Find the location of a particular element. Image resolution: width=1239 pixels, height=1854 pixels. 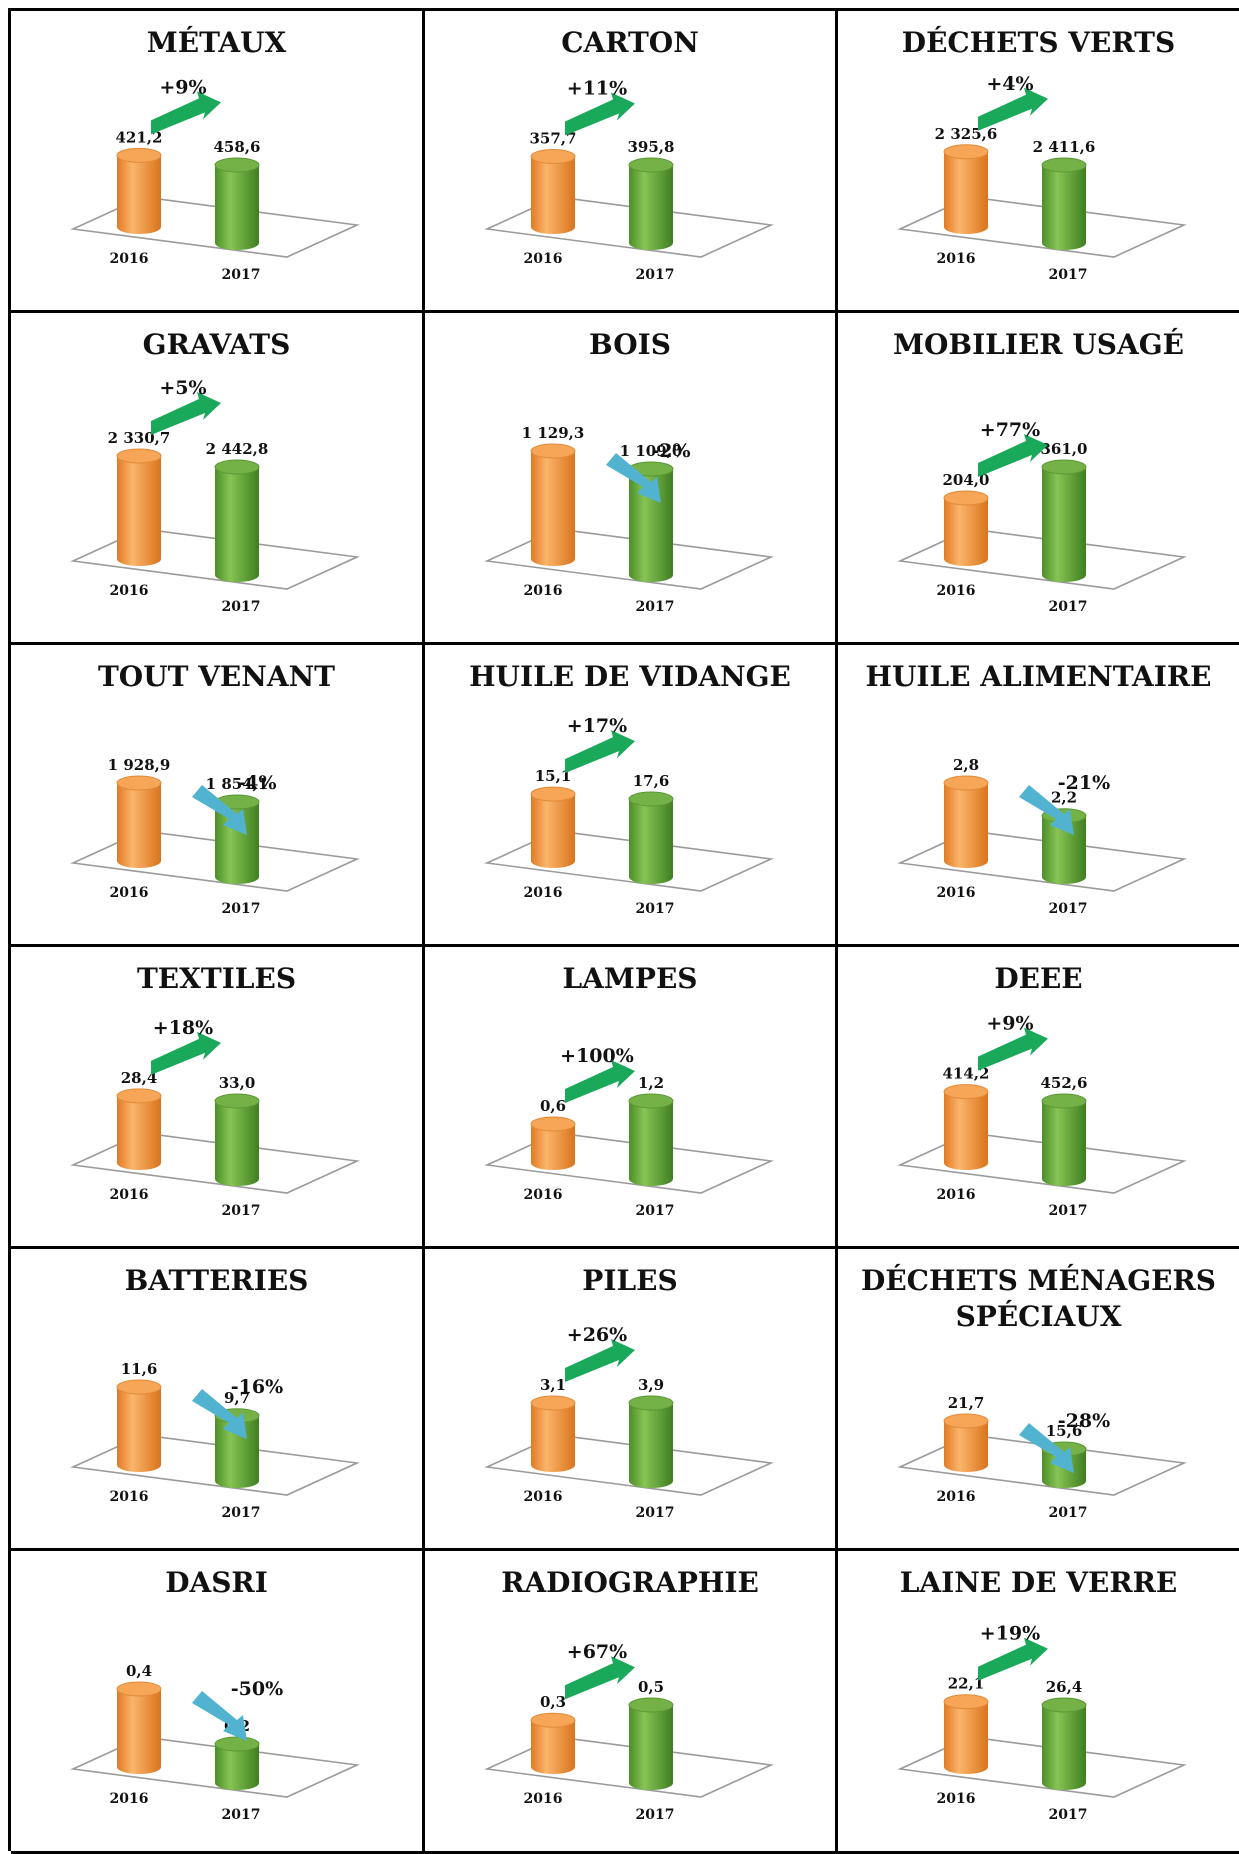

value-label-2017: 2 411,6 is located at coordinates (1064, 147).